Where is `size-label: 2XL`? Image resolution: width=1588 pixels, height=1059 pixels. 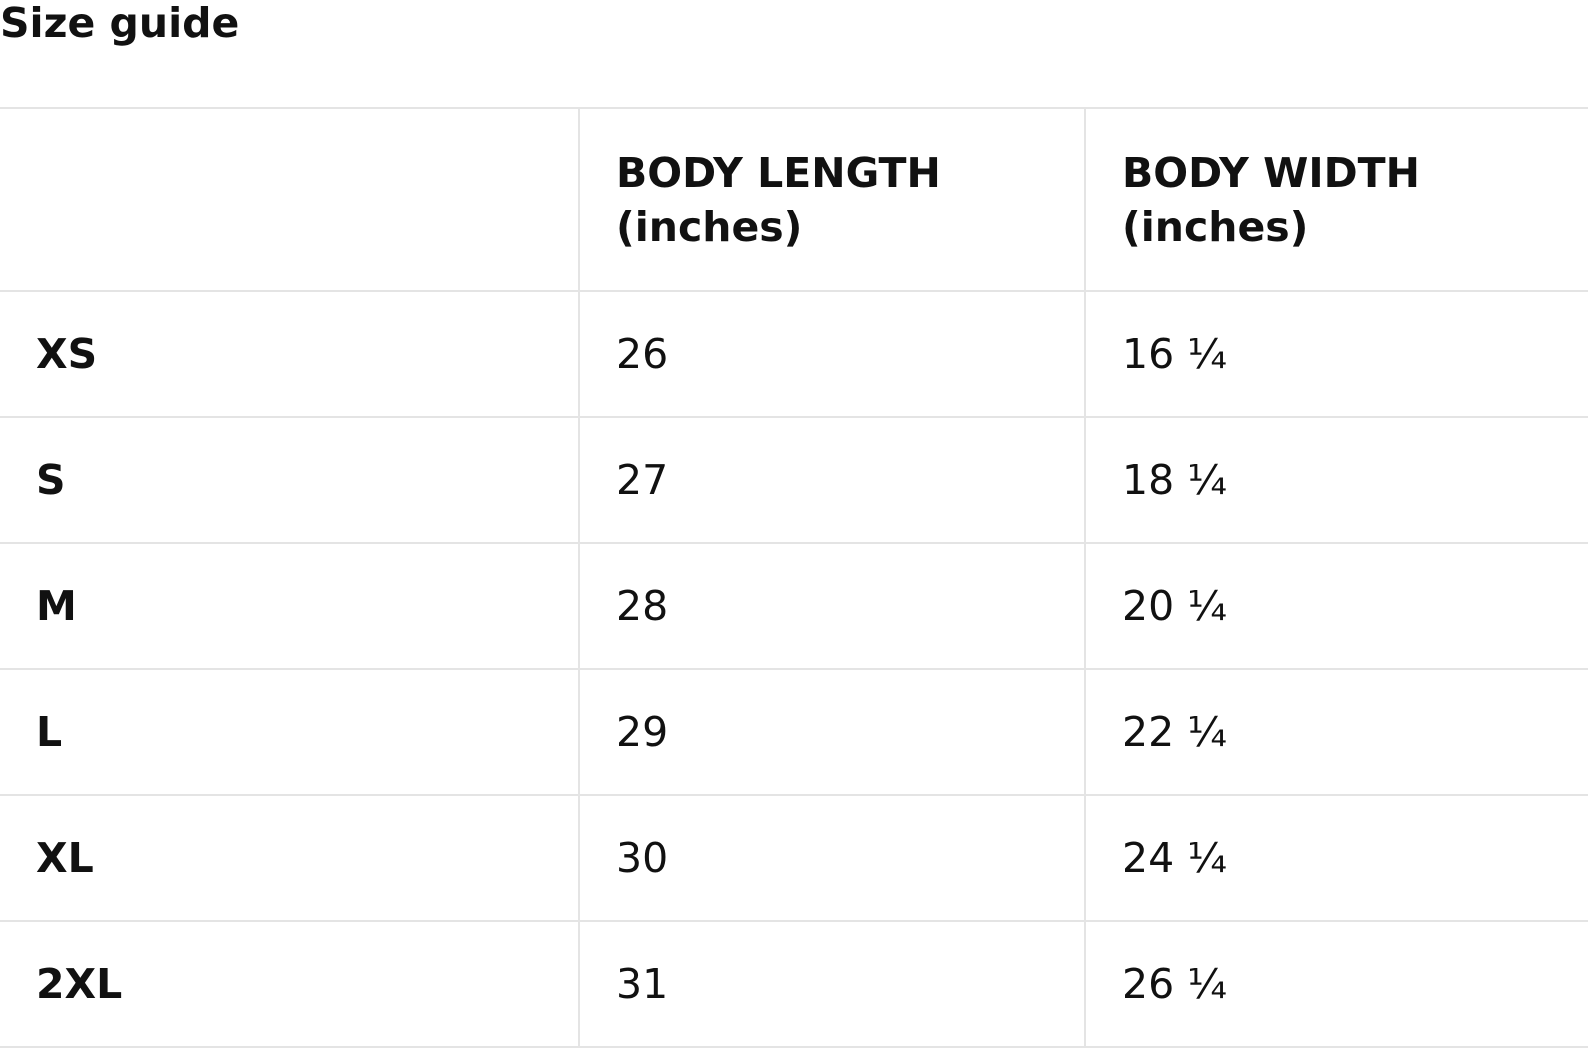
size-label: 2XL is located at coordinates (290, 984).